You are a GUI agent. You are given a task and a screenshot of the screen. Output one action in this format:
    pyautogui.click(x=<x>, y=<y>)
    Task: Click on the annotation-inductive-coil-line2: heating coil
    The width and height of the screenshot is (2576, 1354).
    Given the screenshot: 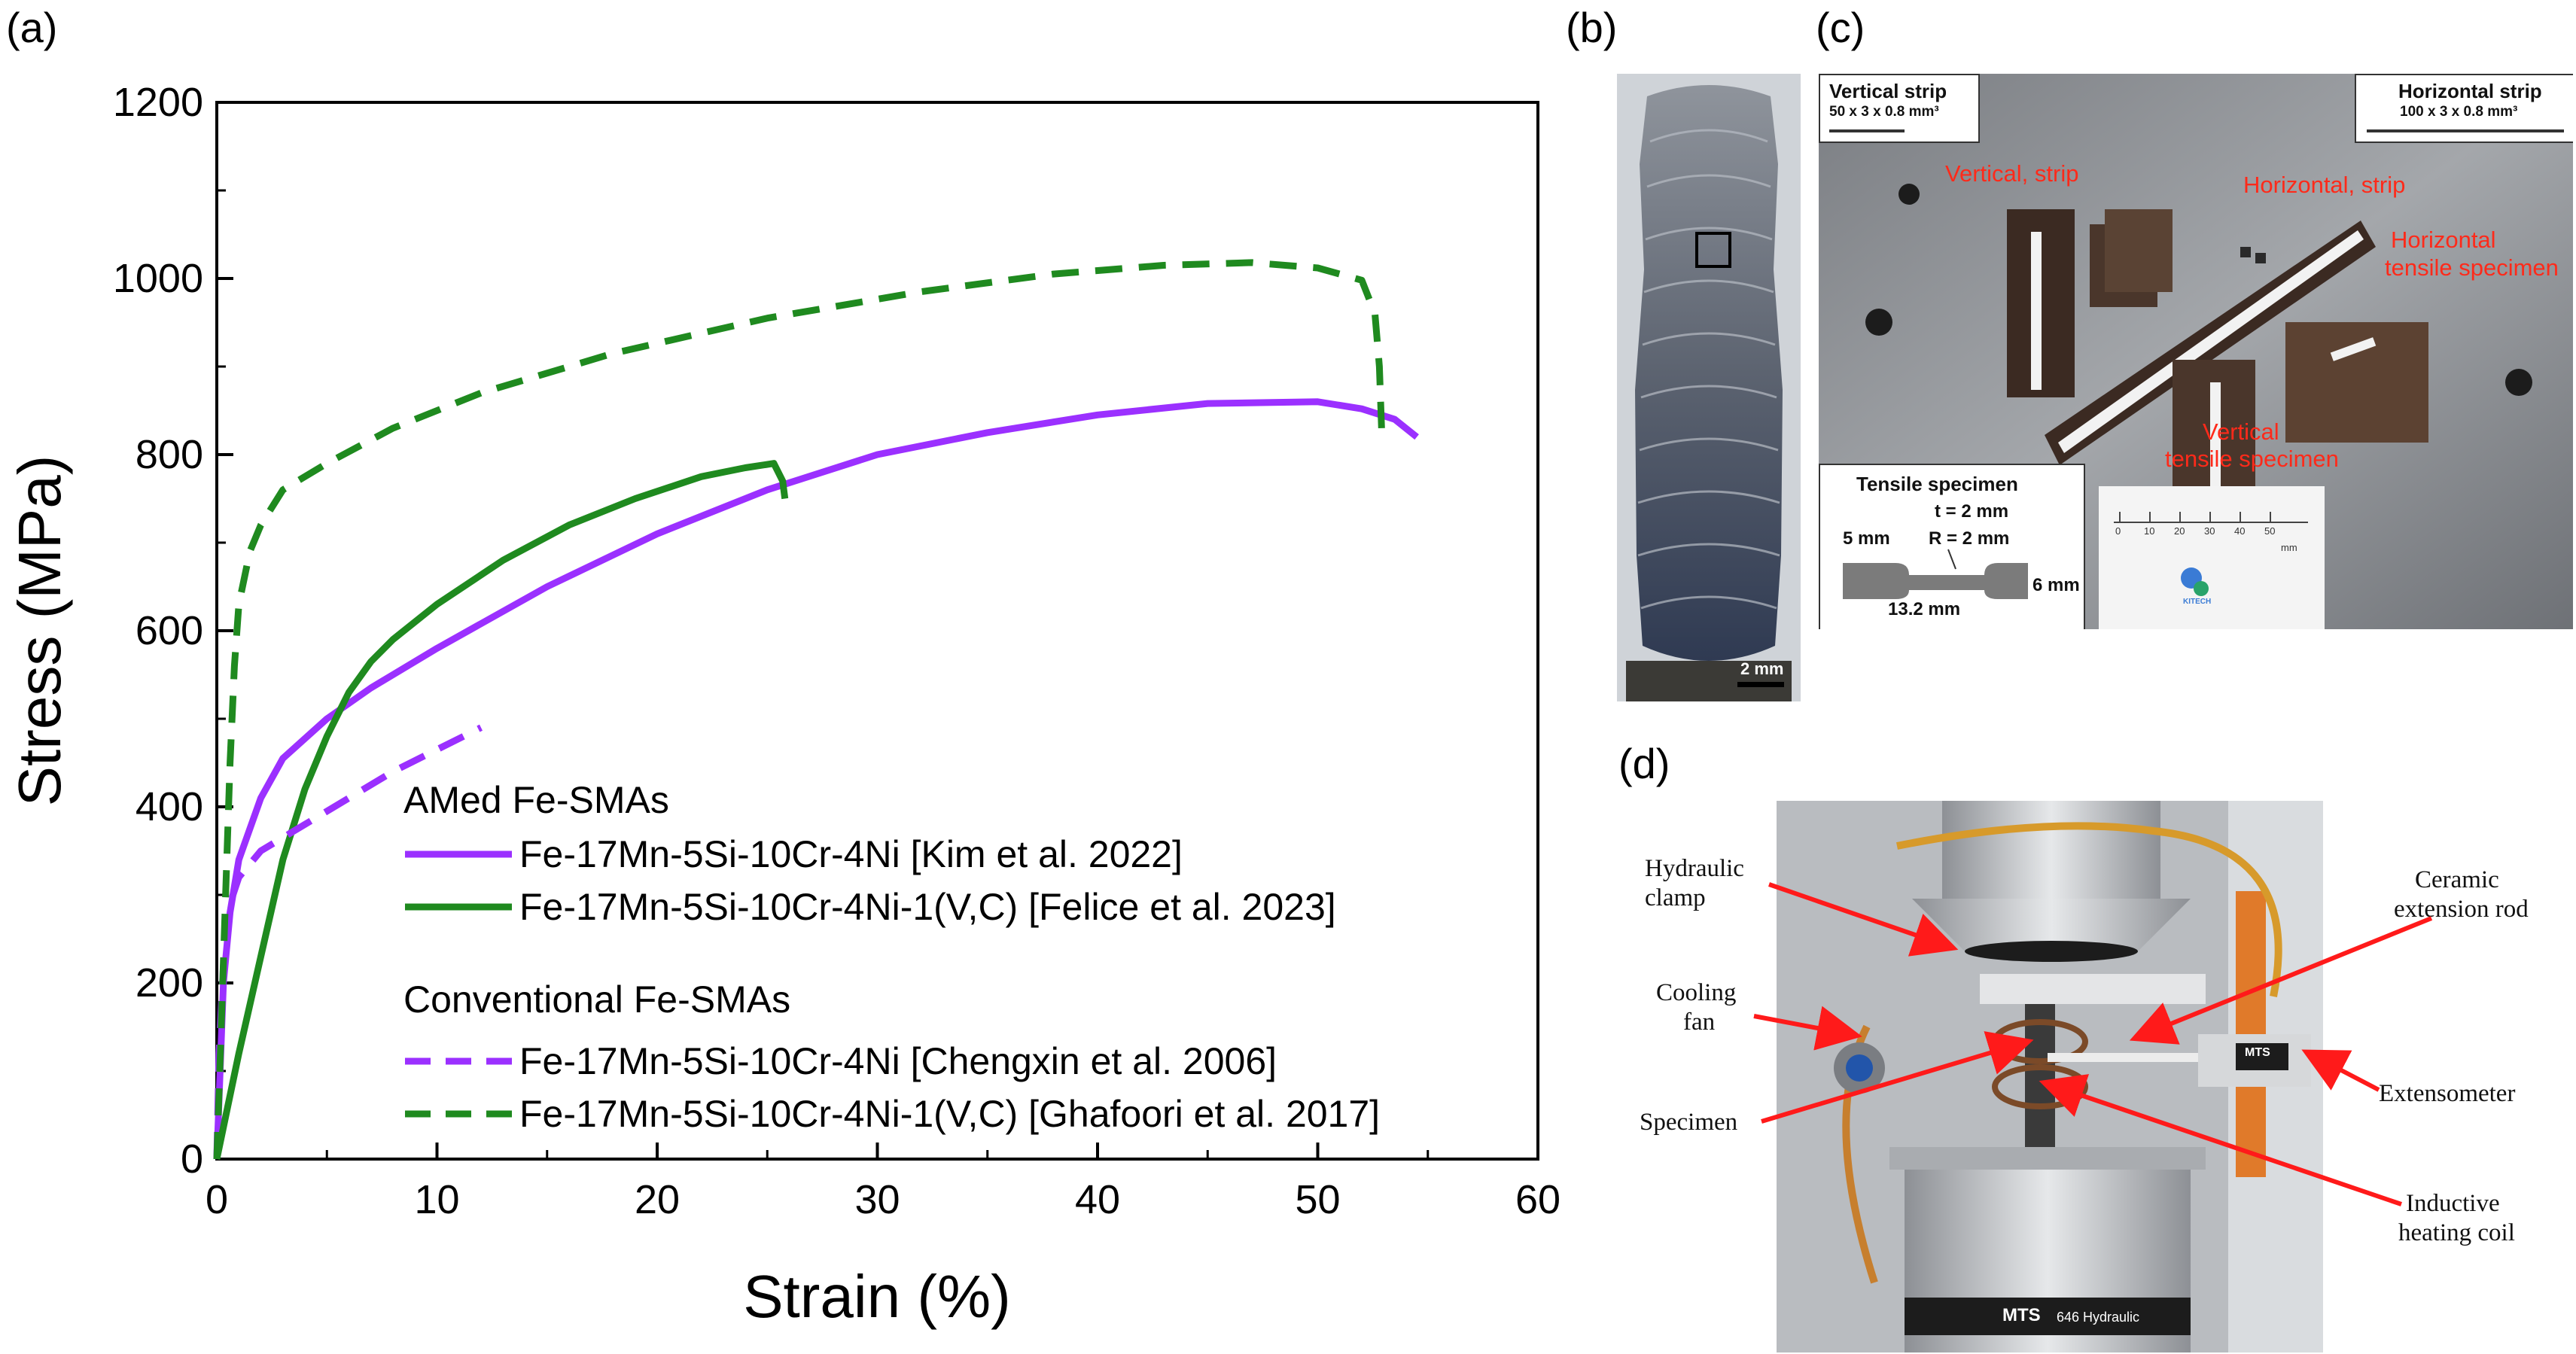 What is the action you would take?
    pyautogui.click(x=2457, y=1232)
    